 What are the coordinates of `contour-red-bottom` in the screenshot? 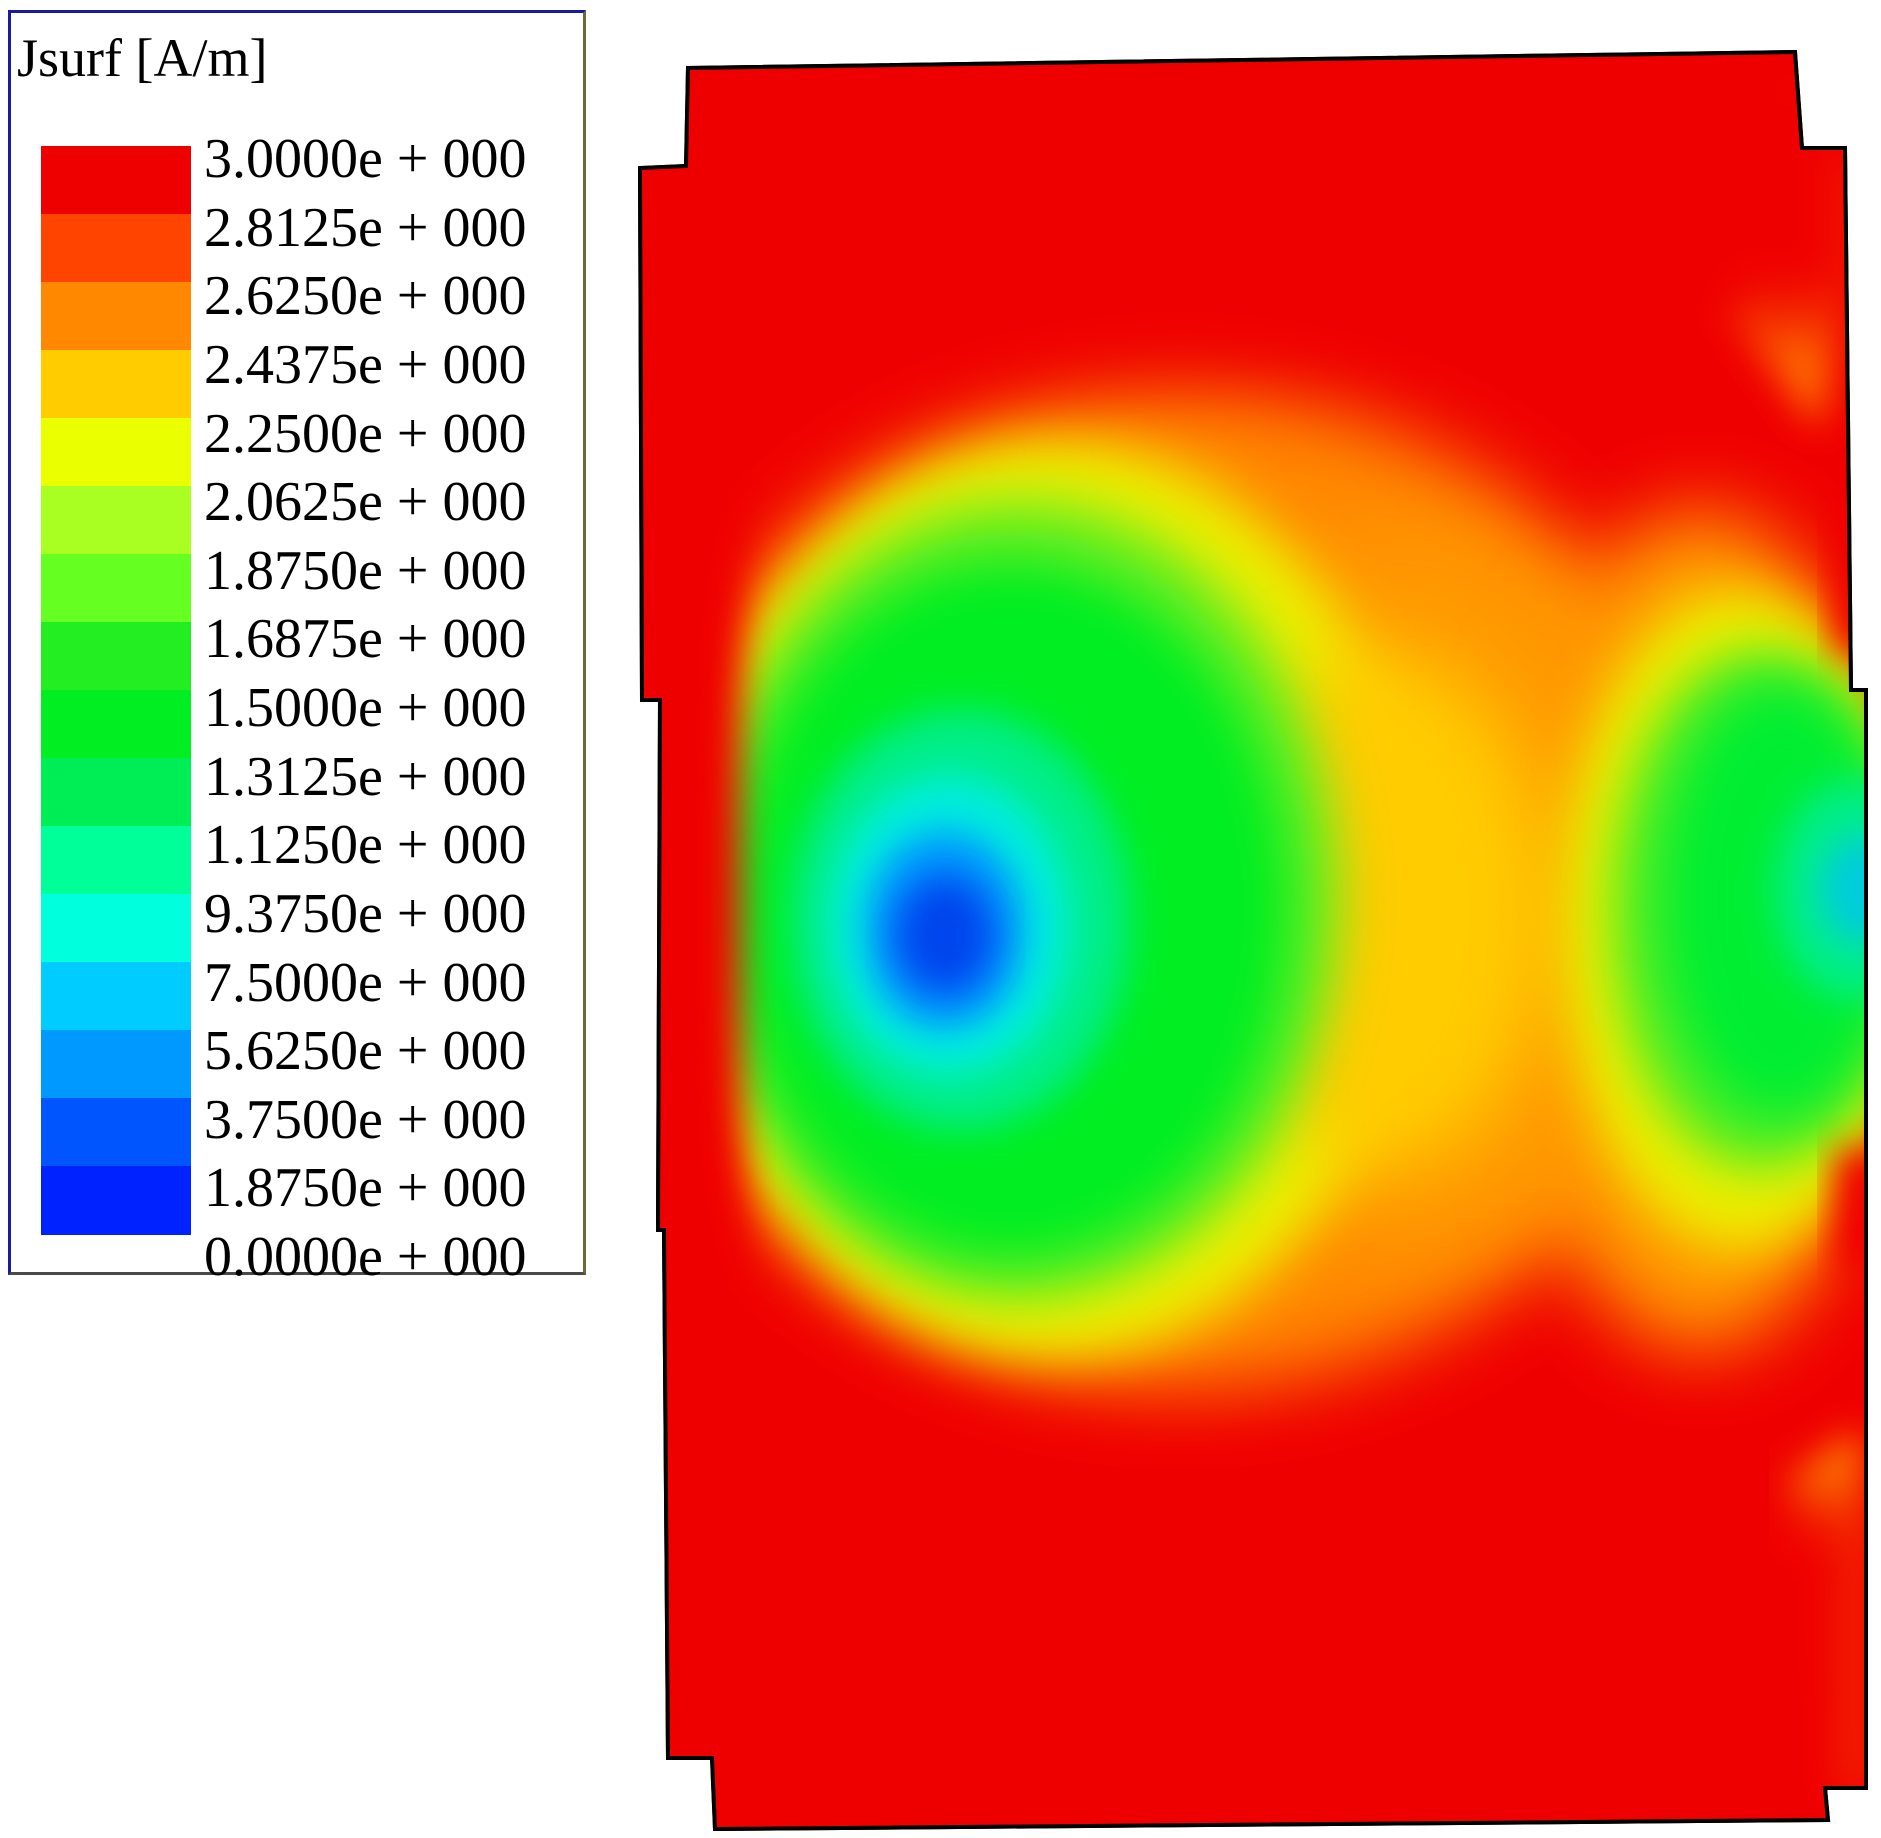 It's located at (1253, 1659).